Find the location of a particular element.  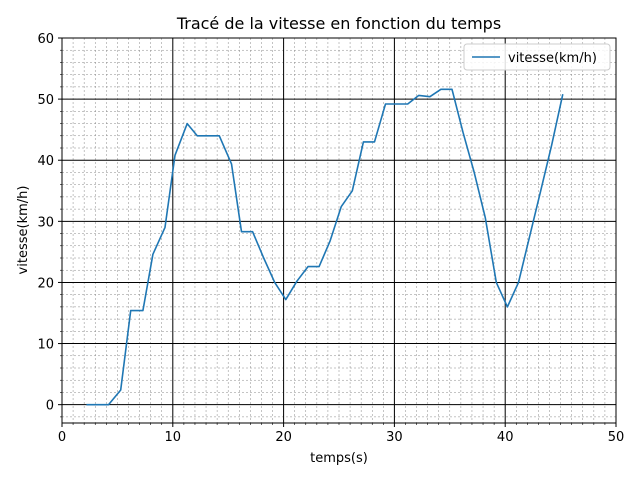

y-axis-label: vitesse(km/h) is located at coordinates (23, 230).